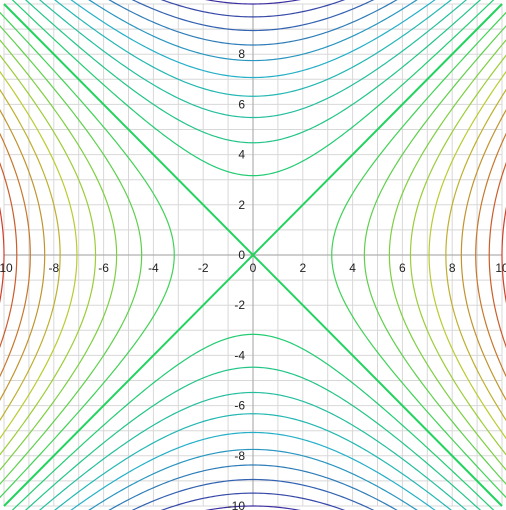  I want to click on x-tick-label: -8, so click(53, 268).